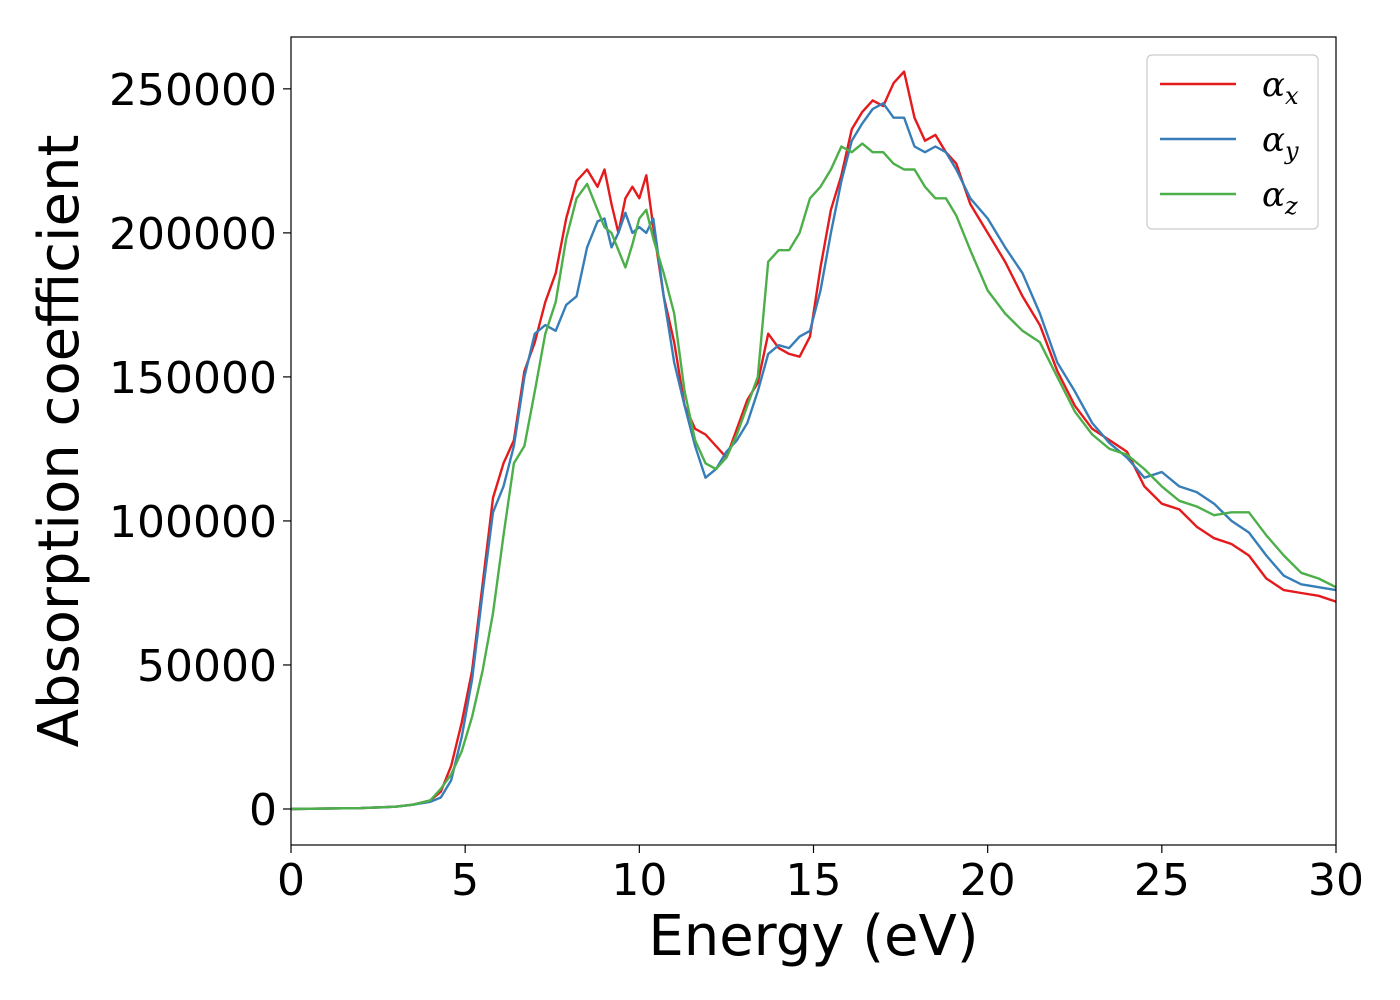 This screenshot has height=1000, width=1400. Describe the element at coordinates (814, 880) in the screenshot. I see `x-tick-label: 15` at that location.